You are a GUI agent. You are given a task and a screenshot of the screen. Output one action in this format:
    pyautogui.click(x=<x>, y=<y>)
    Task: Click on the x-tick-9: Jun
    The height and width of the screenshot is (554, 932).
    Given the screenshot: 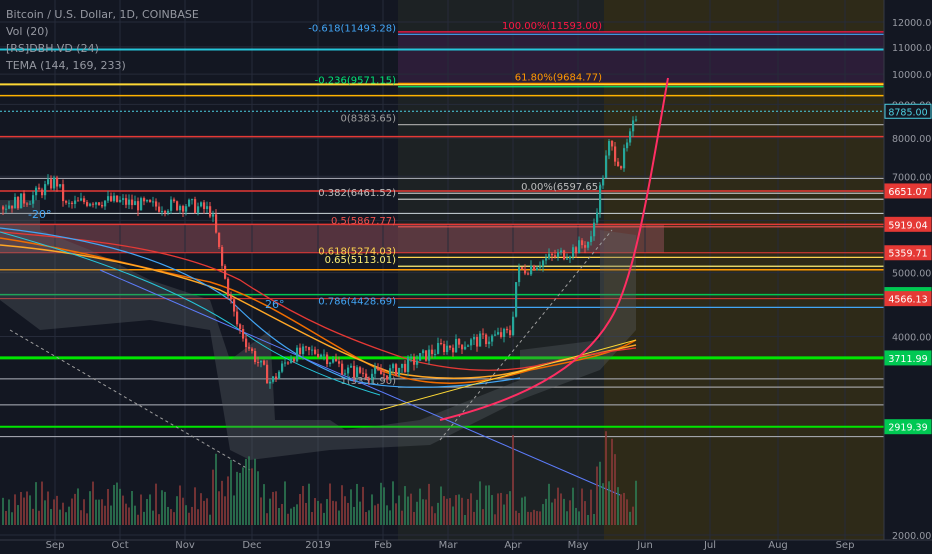 What is the action you would take?
    pyautogui.click(x=644, y=545)
    